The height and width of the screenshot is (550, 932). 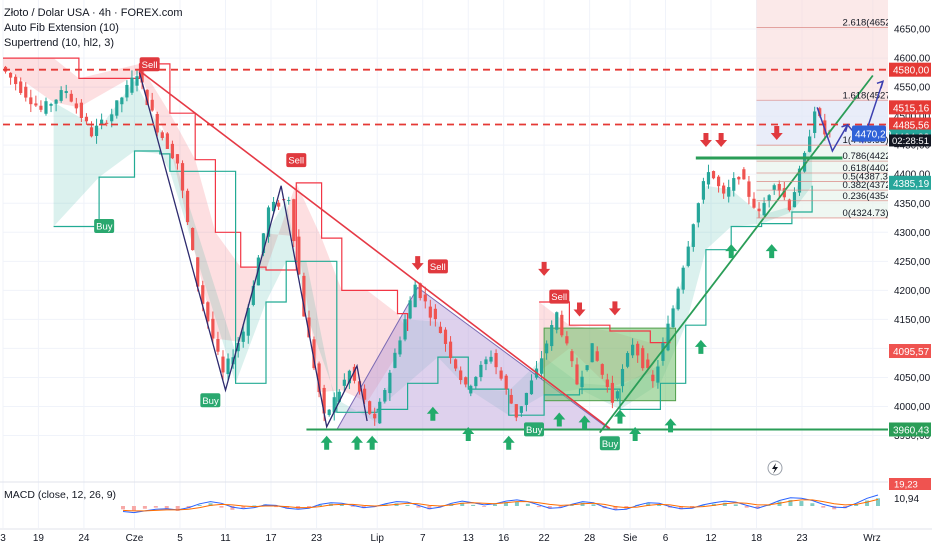 I want to click on supertrend-indicator-label: Supertrend (10, hl2, 3), so click(x=59, y=43).